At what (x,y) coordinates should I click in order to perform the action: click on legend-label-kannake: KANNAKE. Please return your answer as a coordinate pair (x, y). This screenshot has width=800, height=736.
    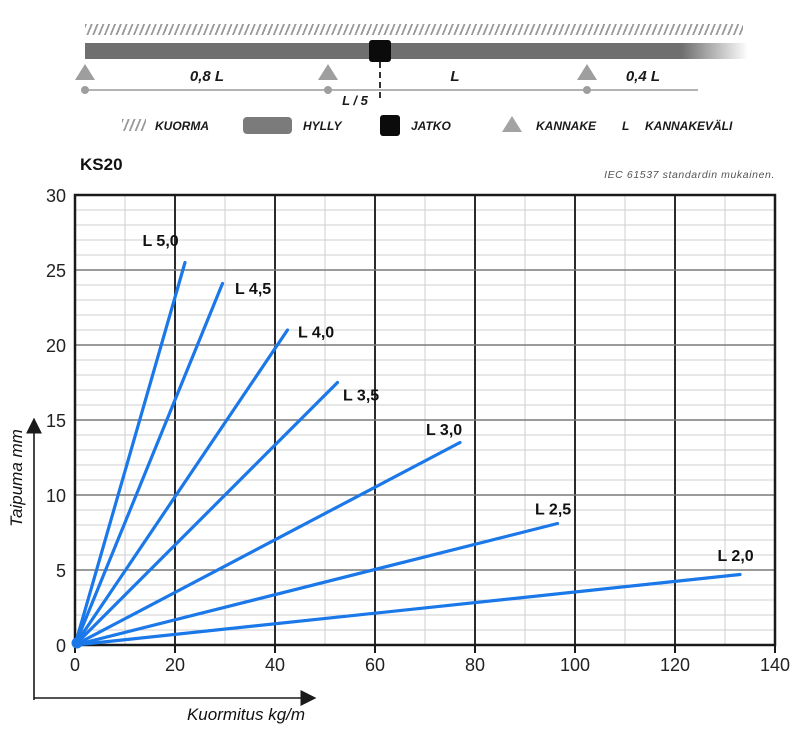
    Looking at the image, I should click on (566, 126).